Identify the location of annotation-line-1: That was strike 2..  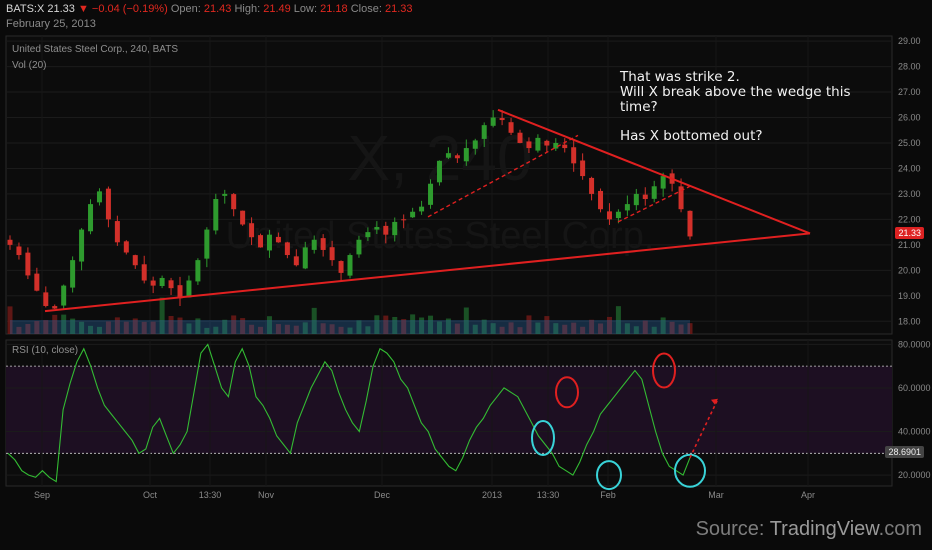
(680, 77).